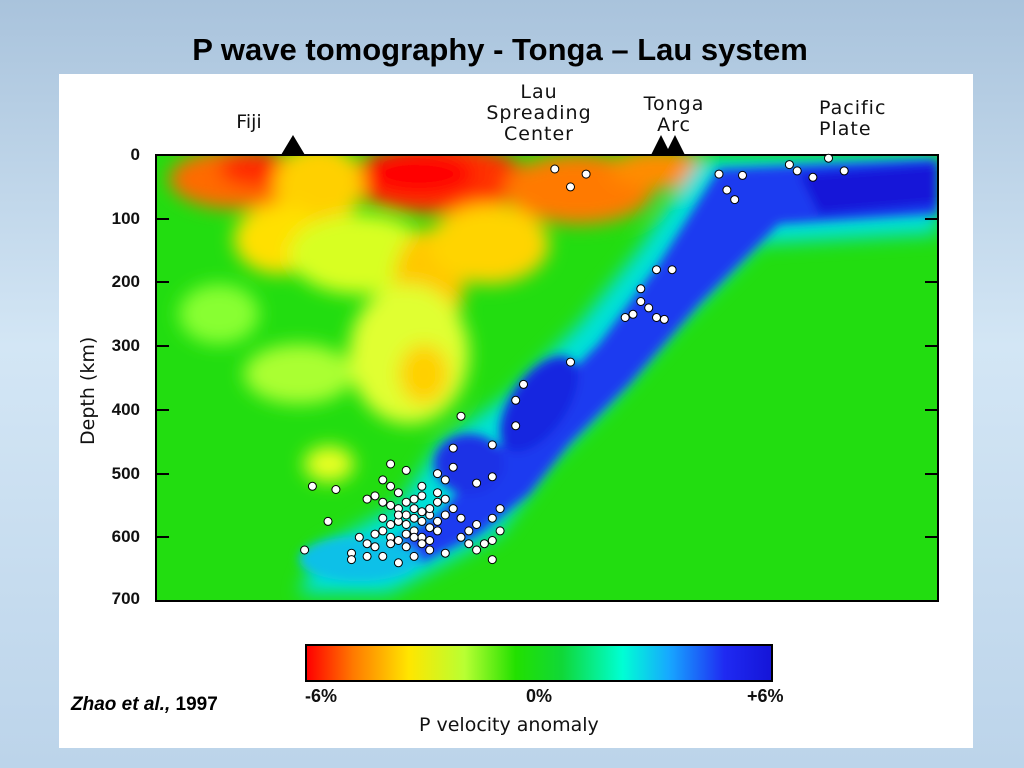  I want to click on y-tick-label: 100, so click(125, 218).